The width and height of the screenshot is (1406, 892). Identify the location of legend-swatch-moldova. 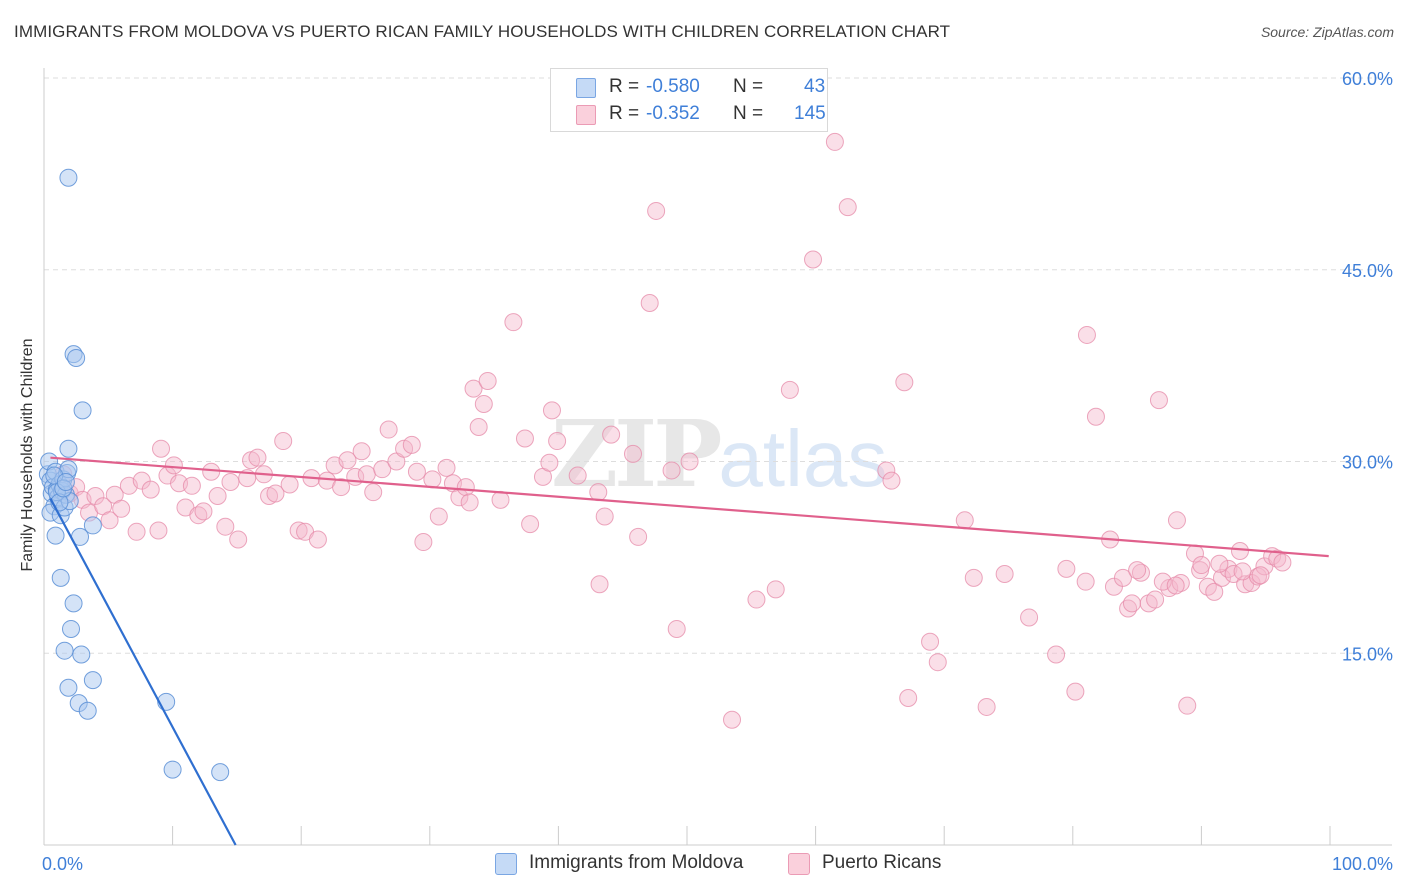
(586, 88).